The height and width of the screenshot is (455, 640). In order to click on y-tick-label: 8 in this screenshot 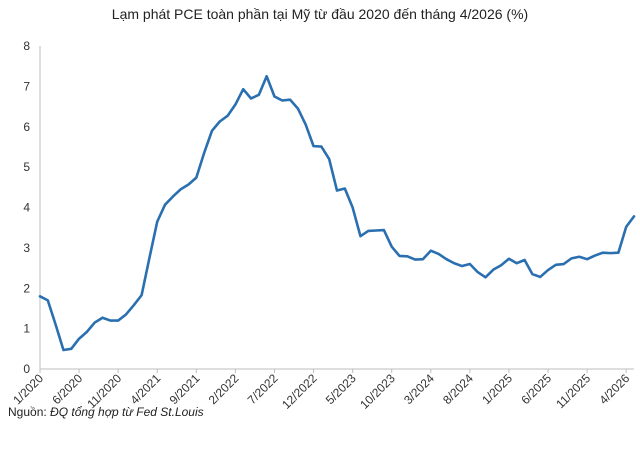, I will do `click(26, 46)`.